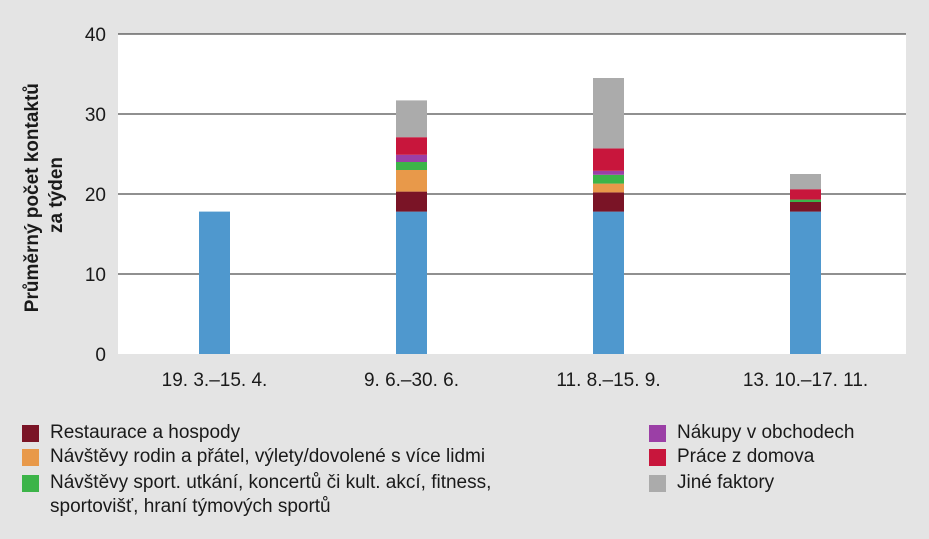 This screenshot has height=539, width=929. What do you see at coordinates (726, 482) in the screenshot?
I see `legend-label: Jiné faktory` at bounding box center [726, 482].